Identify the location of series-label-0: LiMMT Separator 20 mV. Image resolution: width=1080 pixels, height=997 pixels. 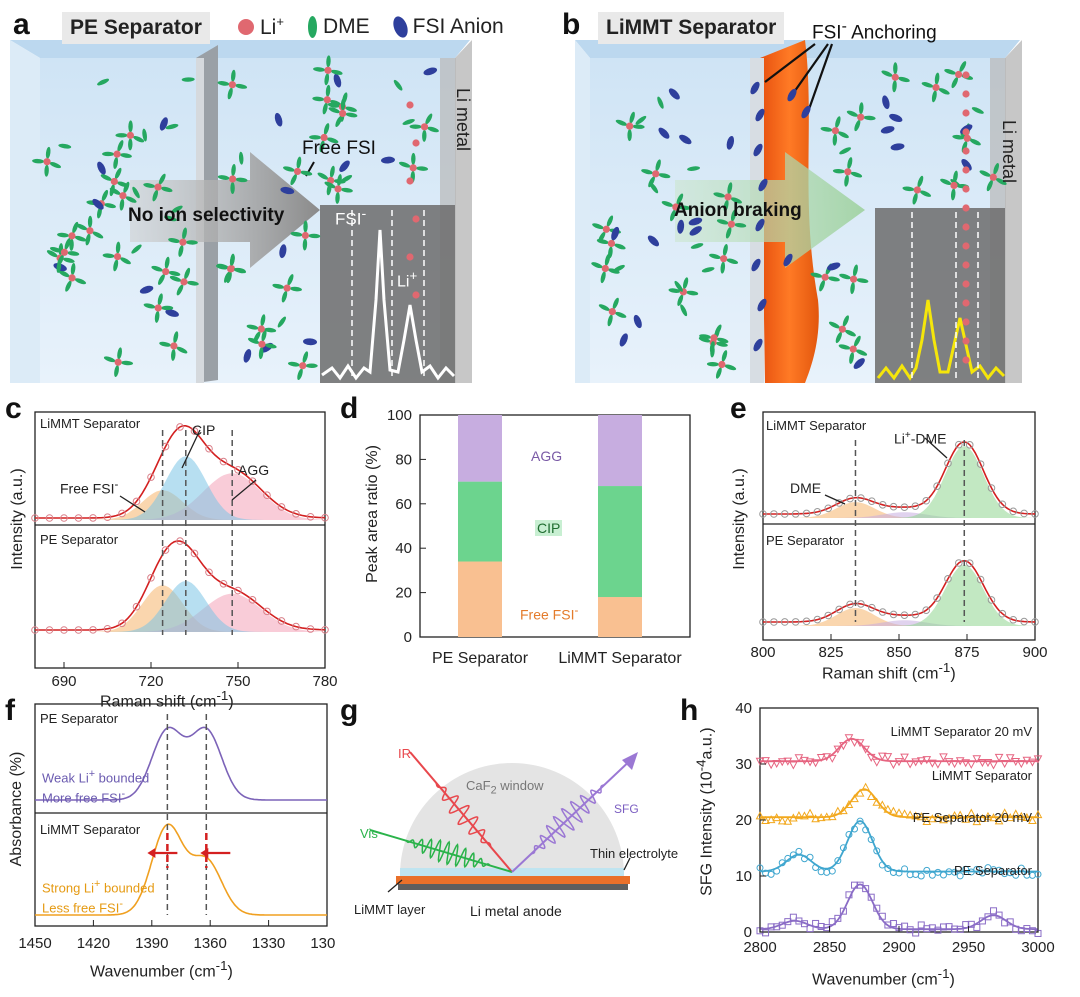
(962, 731).